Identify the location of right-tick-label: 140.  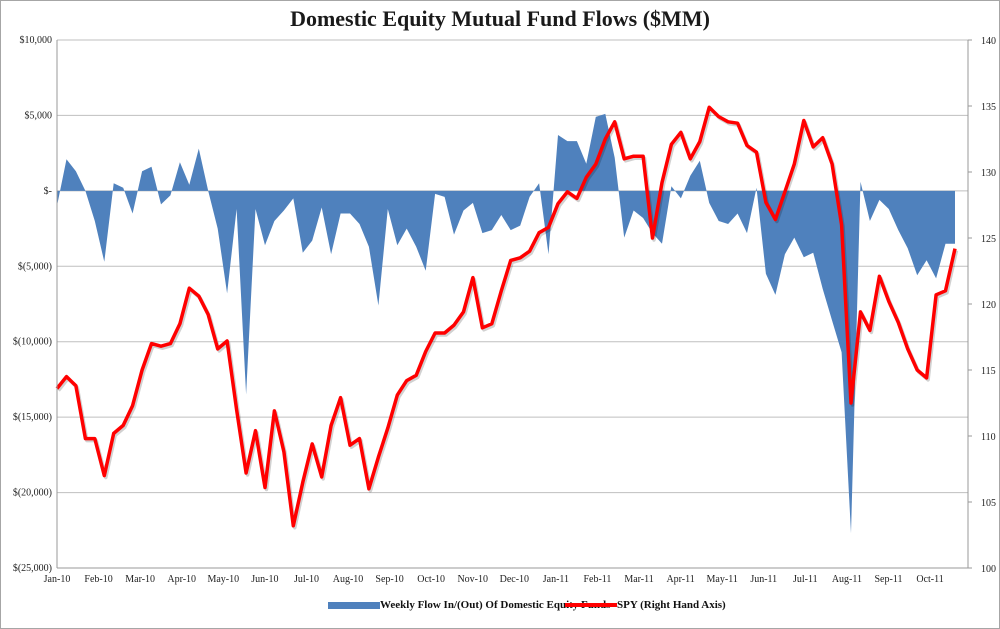
(988, 41).